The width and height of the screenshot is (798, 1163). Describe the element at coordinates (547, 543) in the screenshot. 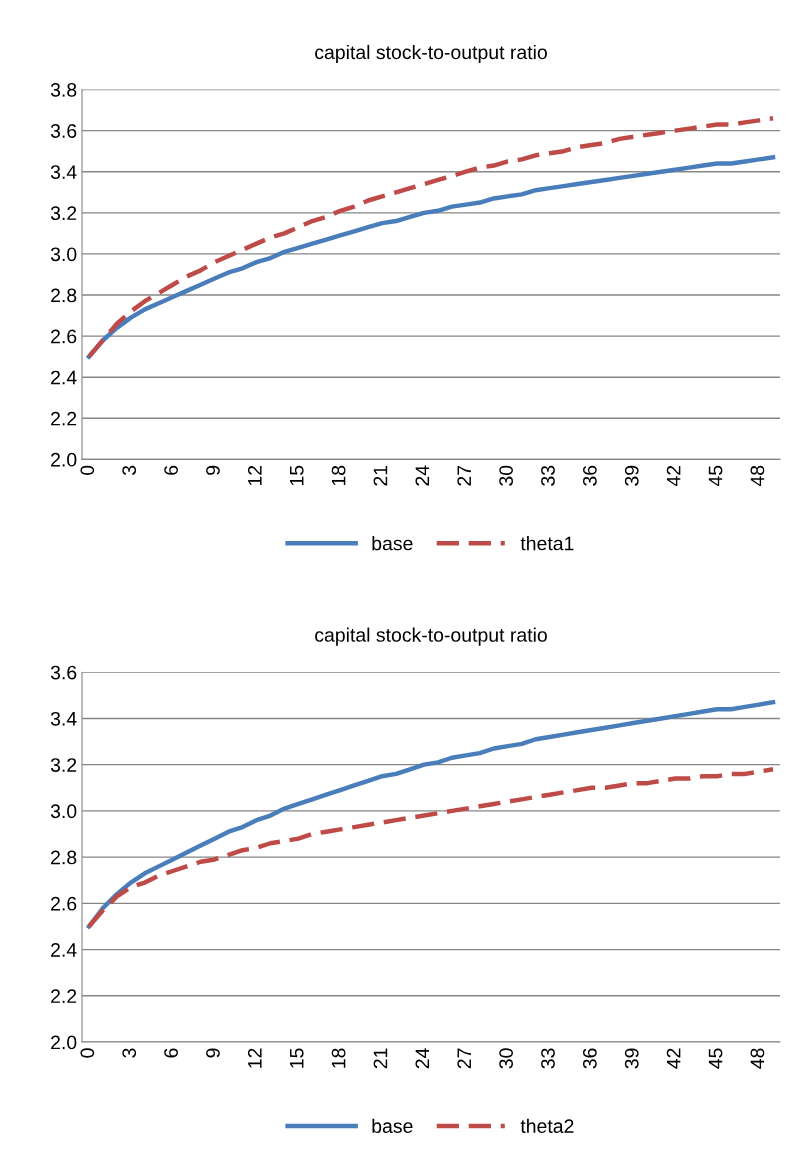

I see `legend-label: theta1` at that location.